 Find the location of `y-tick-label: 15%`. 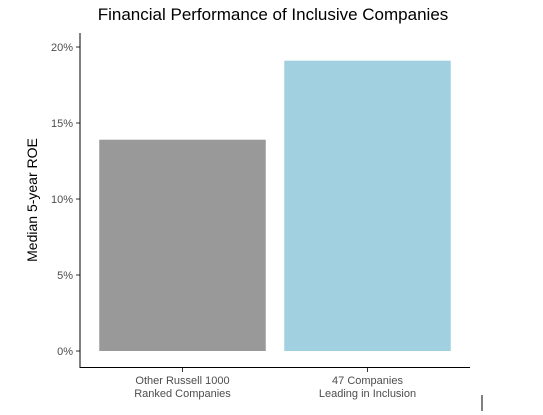

y-tick-label: 15% is located at coordinates (62, 124).